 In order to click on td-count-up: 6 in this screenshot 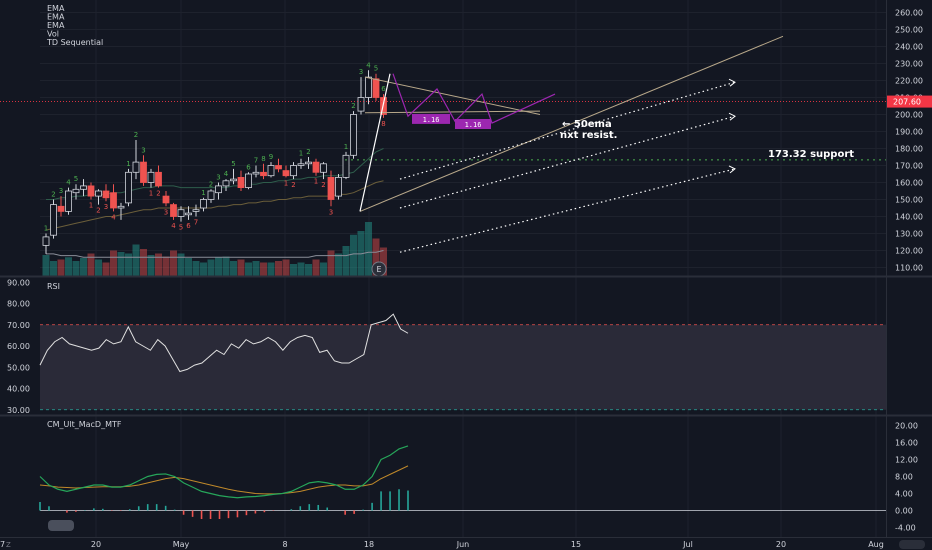, I will do `click(248, 167)`.